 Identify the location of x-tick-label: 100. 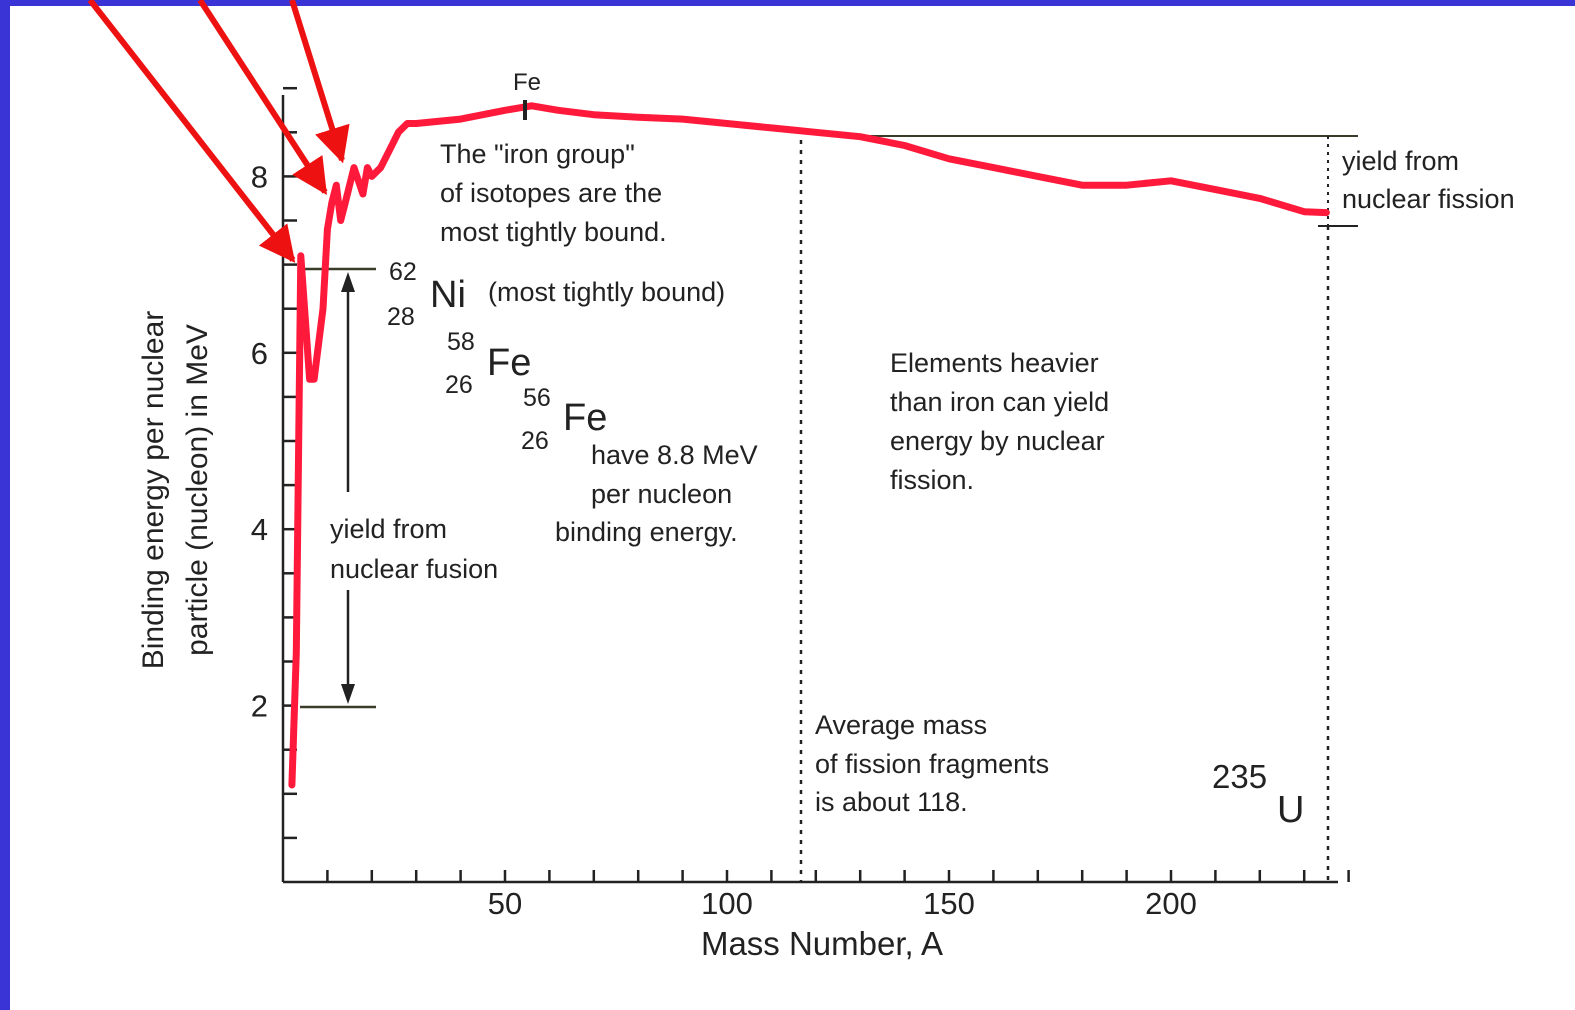
(727, 903).